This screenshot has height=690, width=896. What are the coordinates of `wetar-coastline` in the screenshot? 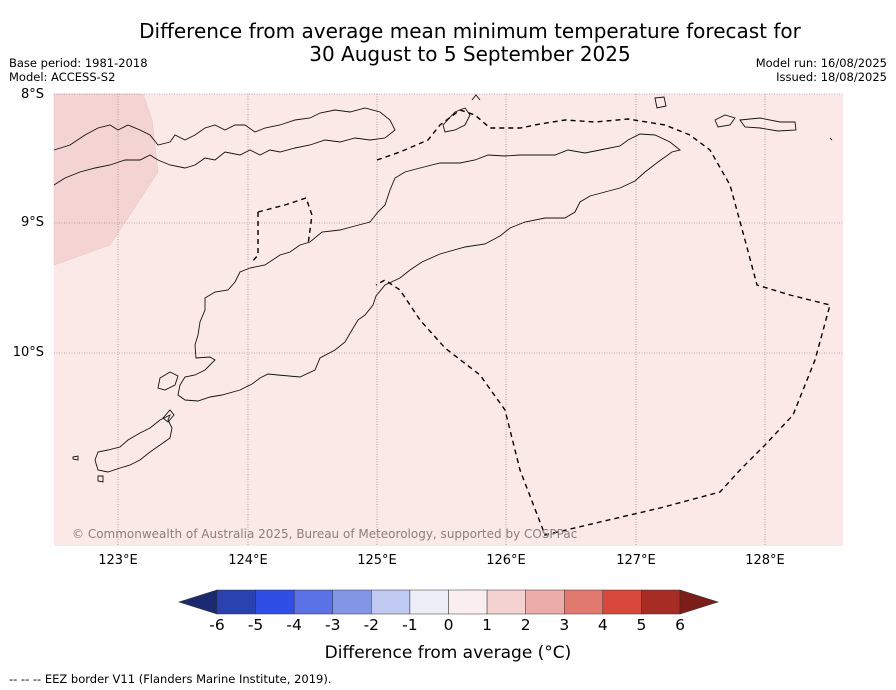 It's located at (456, 120).